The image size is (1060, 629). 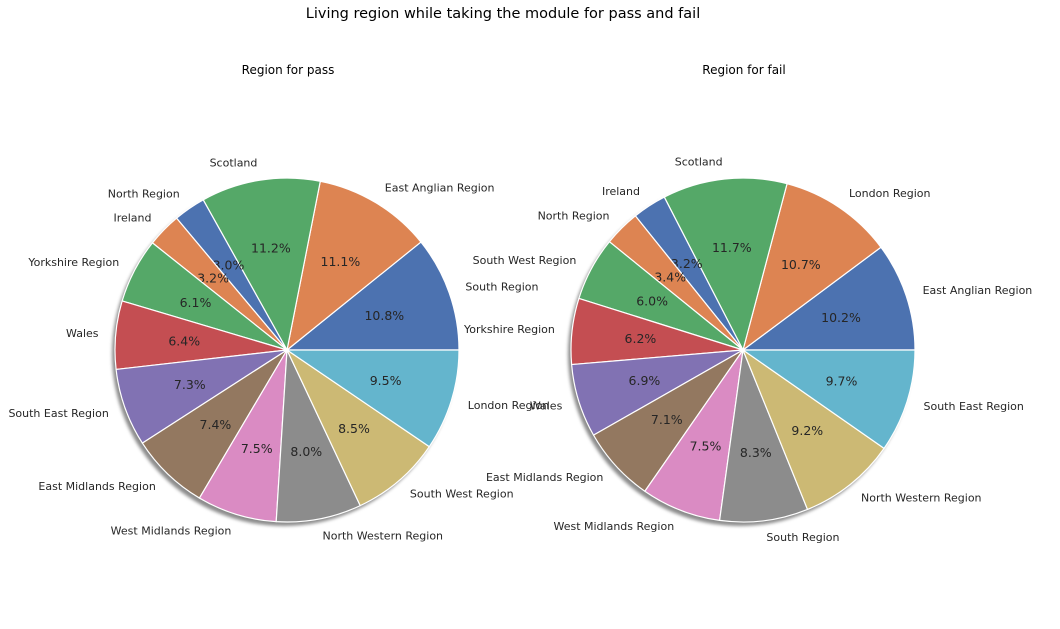 I want to click on fail-pct-north-western-region: 9.2%, so click(x=807, y=430).